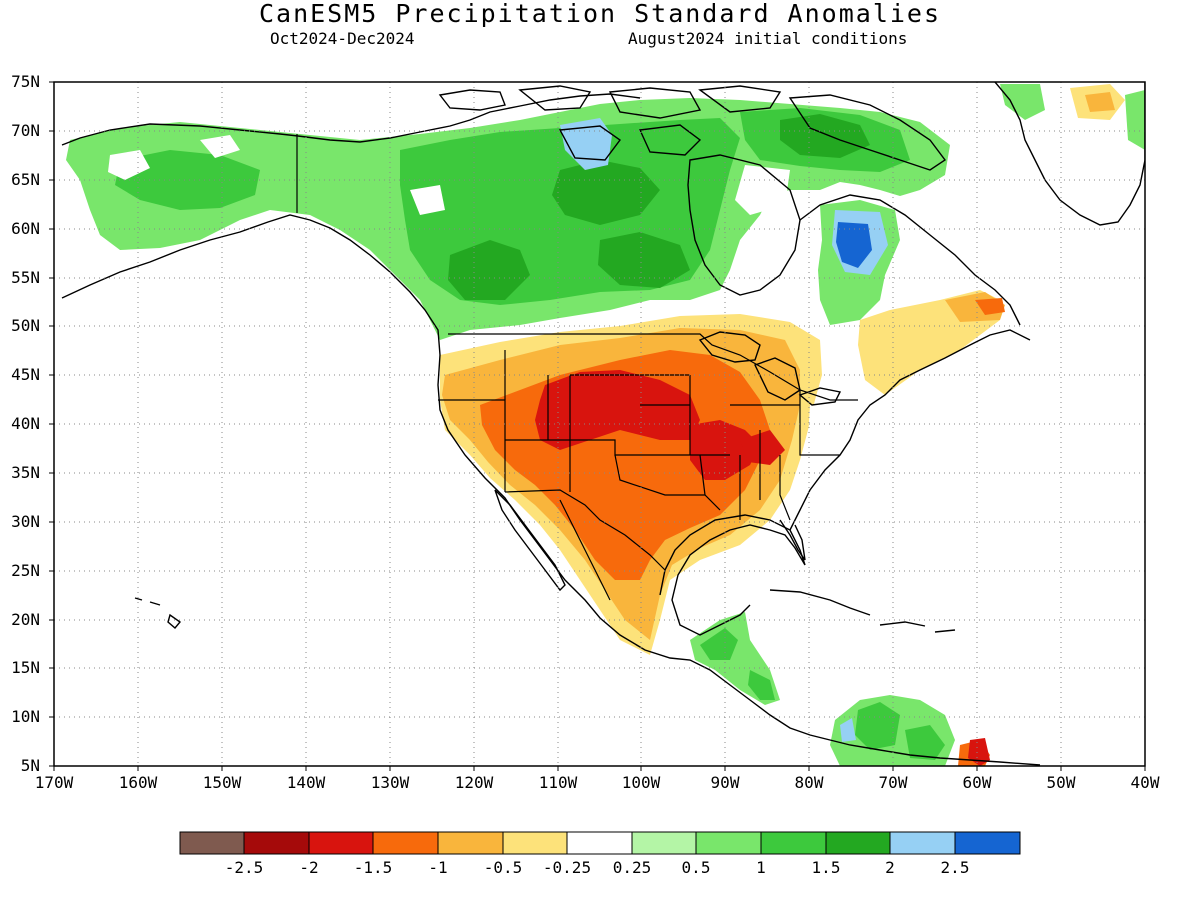 The height and width of the screenshot is (900, 1200). I want to click on colorbar-tick-label: -1.5, so click(373, 867).